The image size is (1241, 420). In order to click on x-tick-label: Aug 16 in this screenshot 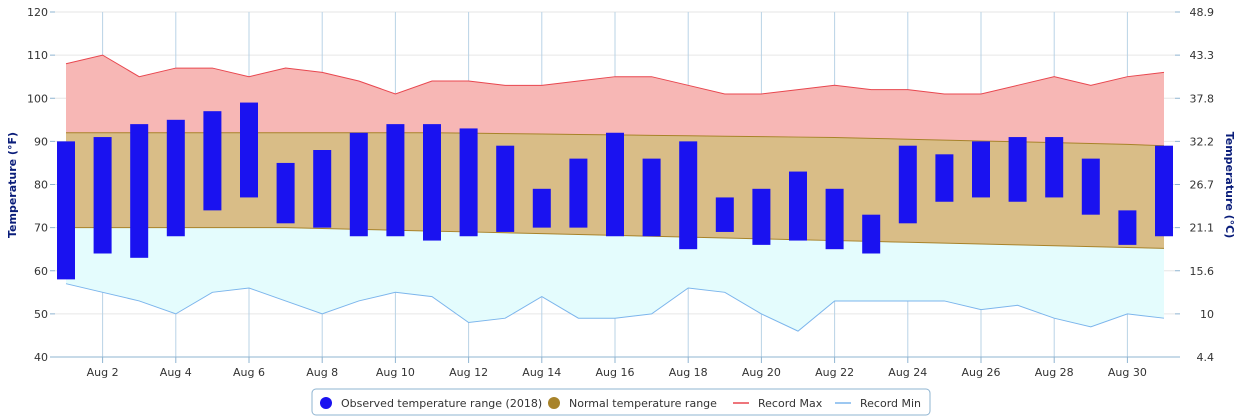, I will do `click(615, 372)`.